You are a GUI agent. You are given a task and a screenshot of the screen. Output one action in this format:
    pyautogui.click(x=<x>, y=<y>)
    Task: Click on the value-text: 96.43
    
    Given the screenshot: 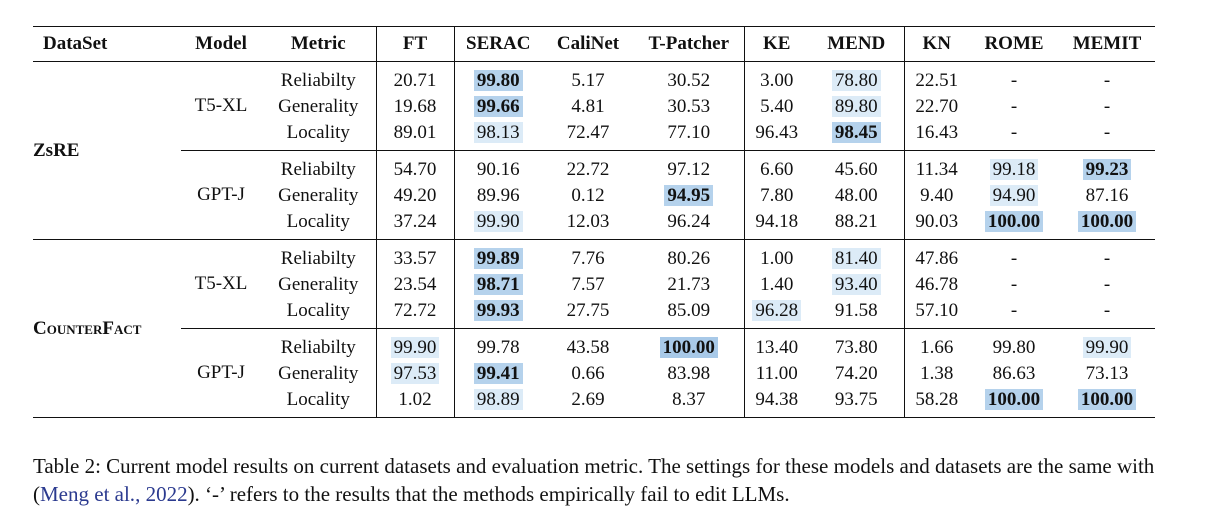 What is the action you would take?
    pyautogui.click(x=777, y=132)
    